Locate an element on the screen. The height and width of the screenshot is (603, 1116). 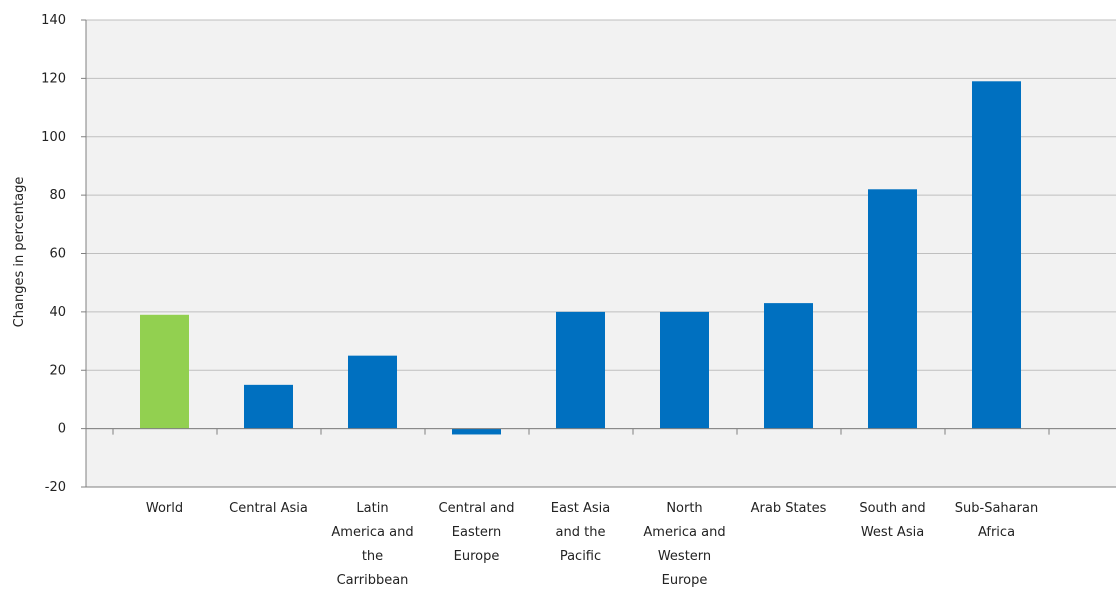
y-tick-label: 0 is located at coordinates (62, 429).